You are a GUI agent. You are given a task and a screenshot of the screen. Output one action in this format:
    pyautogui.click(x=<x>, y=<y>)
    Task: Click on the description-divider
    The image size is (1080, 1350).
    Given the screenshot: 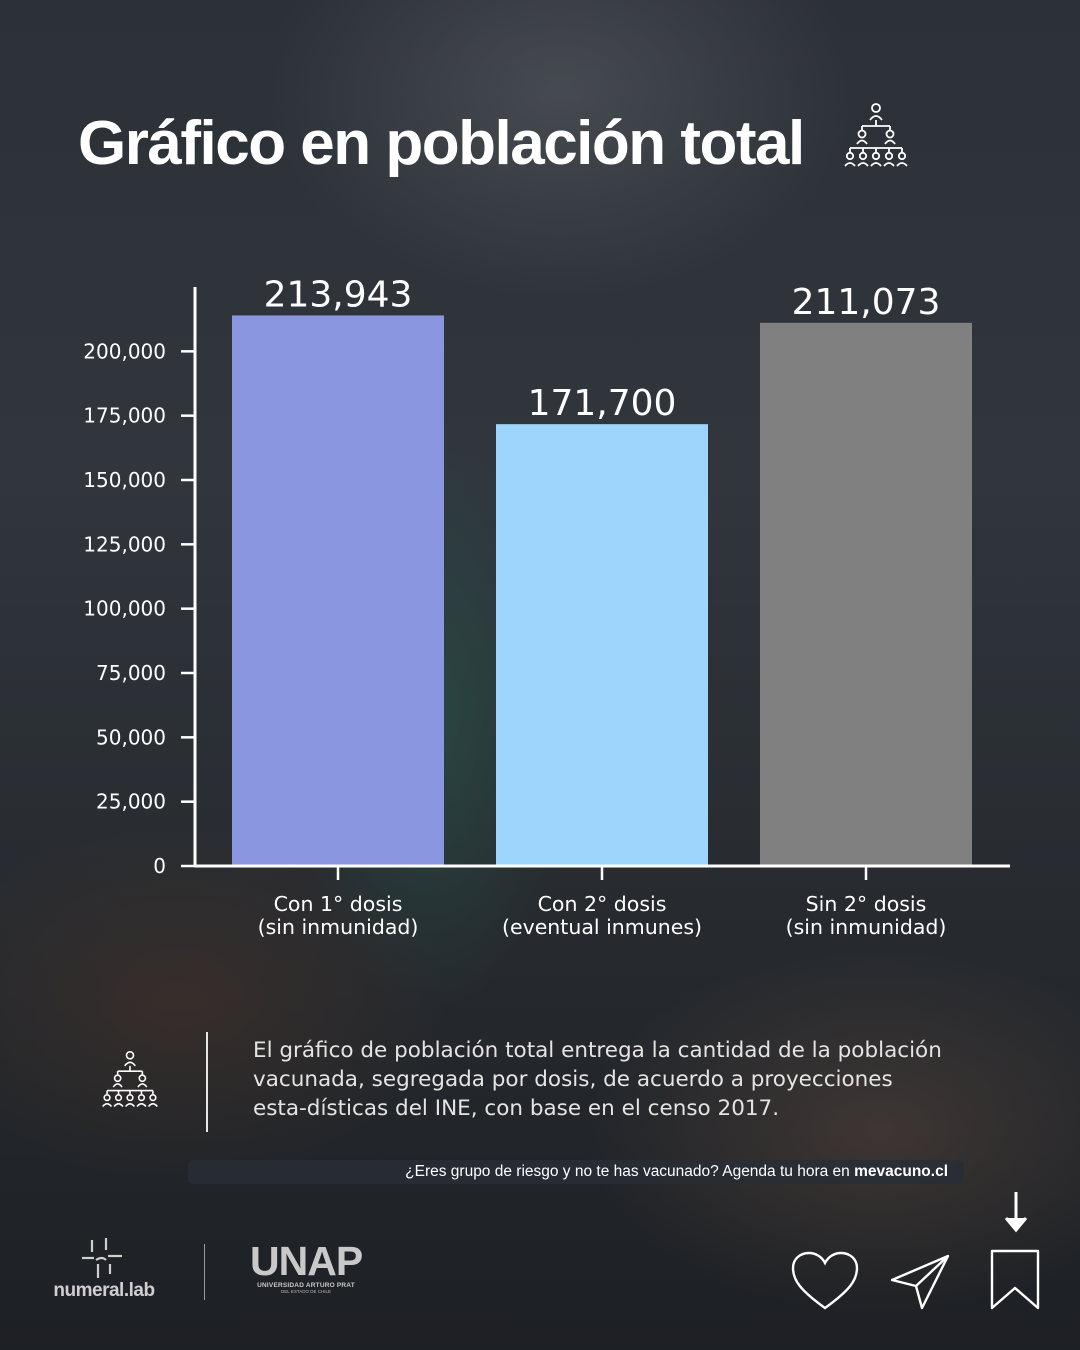 What is the action you would take?
    pyautogui.click(x=207, y=1082)
    